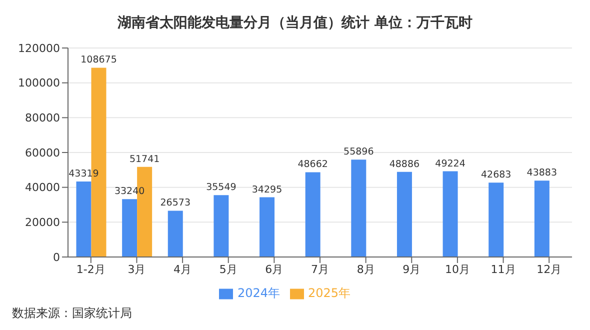 The height and width of the screenshot is (330, 590). Describe the element at coordinates (258, 293) in the screenshot. I see `legend-label: 2024年` at that location.